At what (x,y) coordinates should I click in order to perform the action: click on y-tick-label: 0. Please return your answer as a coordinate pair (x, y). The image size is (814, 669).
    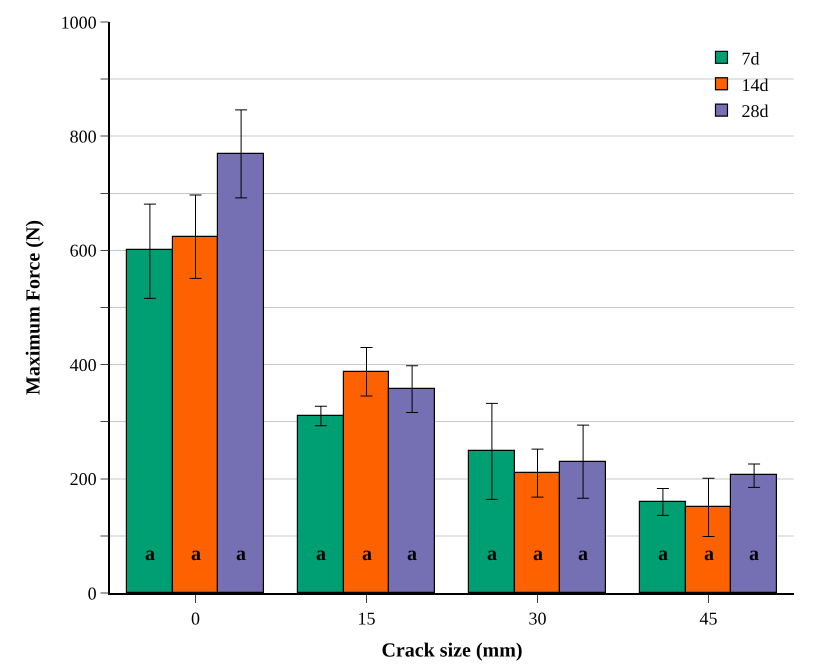
    Looking at the image, I should click on (92, 593).